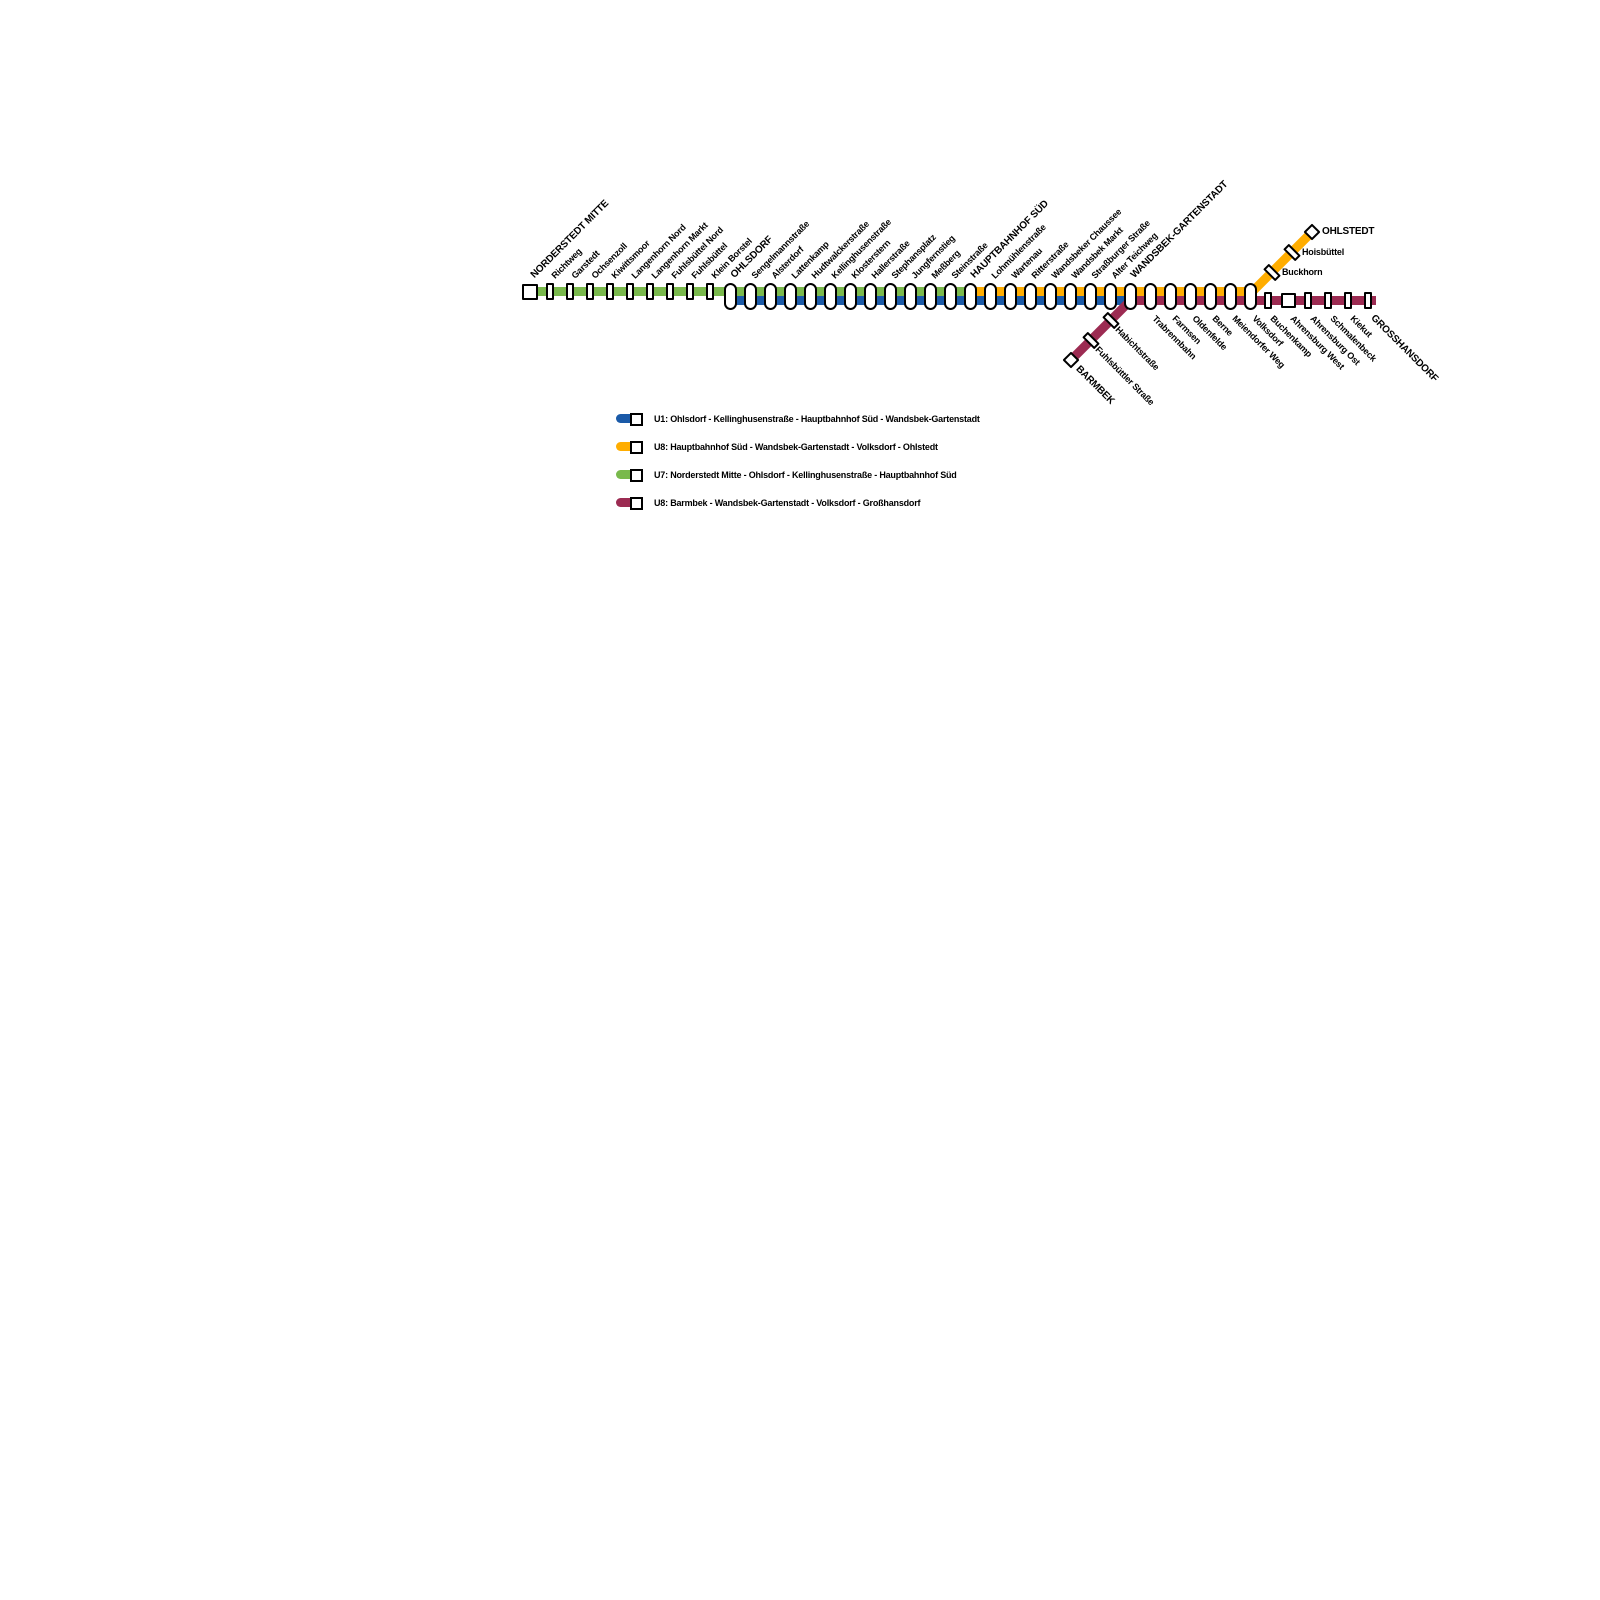  I want to click on station-label: BARMBEK, so click(1095, 385).